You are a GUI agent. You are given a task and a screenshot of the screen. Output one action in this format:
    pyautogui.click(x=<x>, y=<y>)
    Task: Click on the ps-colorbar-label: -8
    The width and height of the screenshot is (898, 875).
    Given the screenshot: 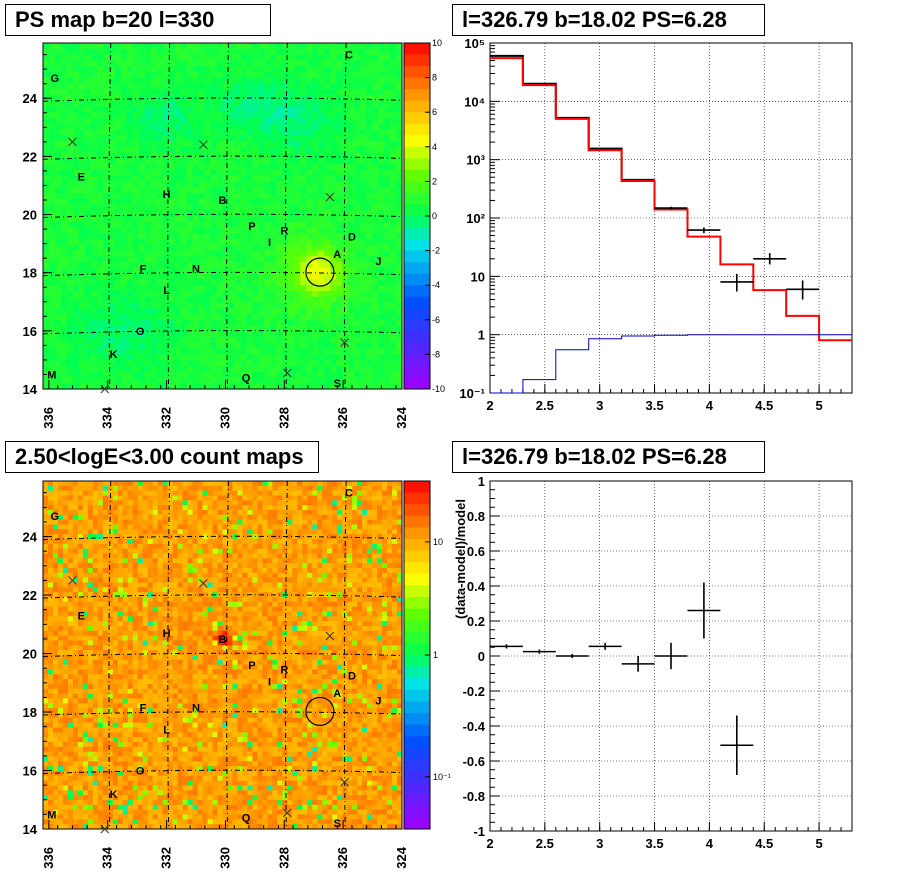 What is the action you would take?
    pyautogui.click(x=436, y=354)
    